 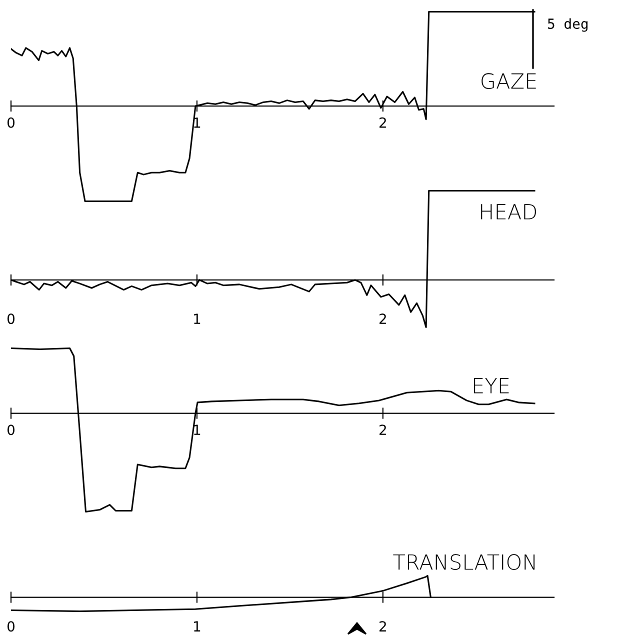 I want to click on chart-title: TRANSLATION, so click(x=464, y=562).